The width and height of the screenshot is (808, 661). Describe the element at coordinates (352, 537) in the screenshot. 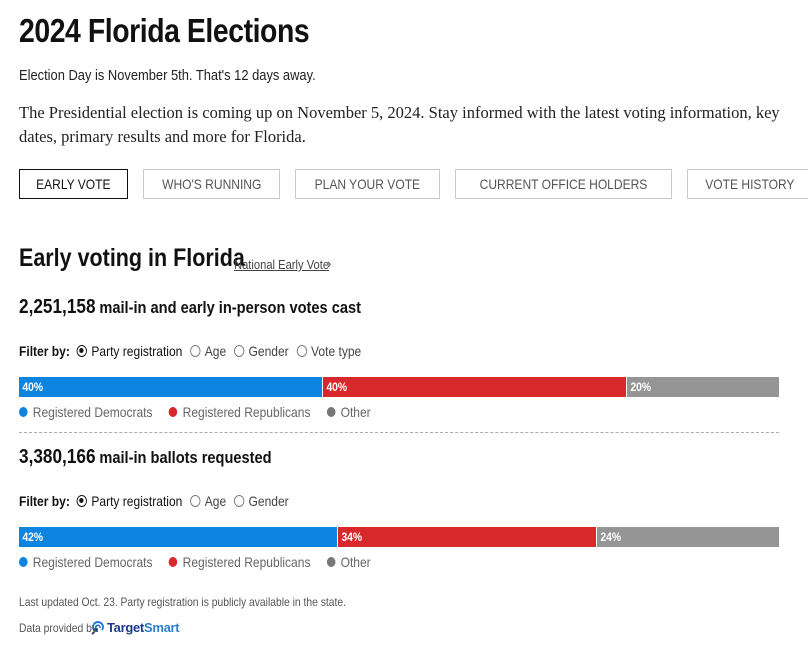

I see `segment-label: 34%` at that location.